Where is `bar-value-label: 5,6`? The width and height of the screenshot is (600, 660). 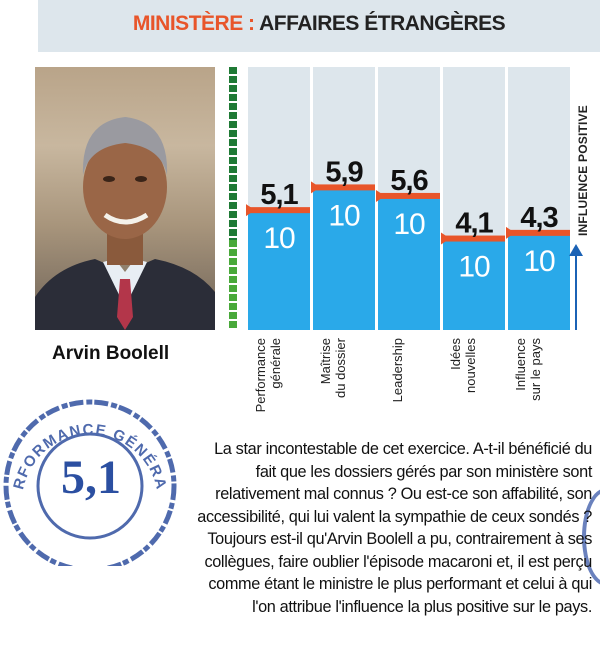 bar-value-label: 5,6 is located at coordinates (409, 181).